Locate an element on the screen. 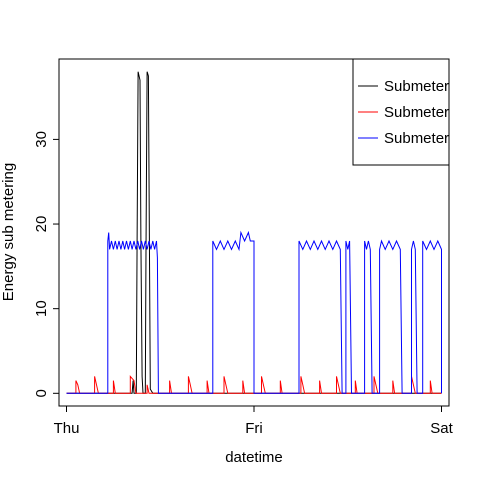 The height and width of the screenshot is (480, 480). legend: Submeter Submeter Submeter is located at coordinates (401, 112).